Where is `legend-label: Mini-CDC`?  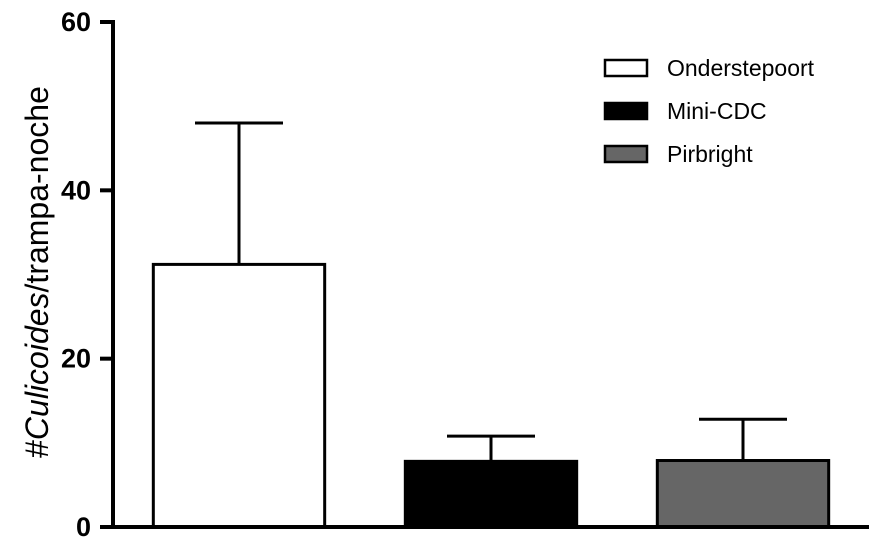
legend-label: Mini-CDC is located at coordinates (717, 111).